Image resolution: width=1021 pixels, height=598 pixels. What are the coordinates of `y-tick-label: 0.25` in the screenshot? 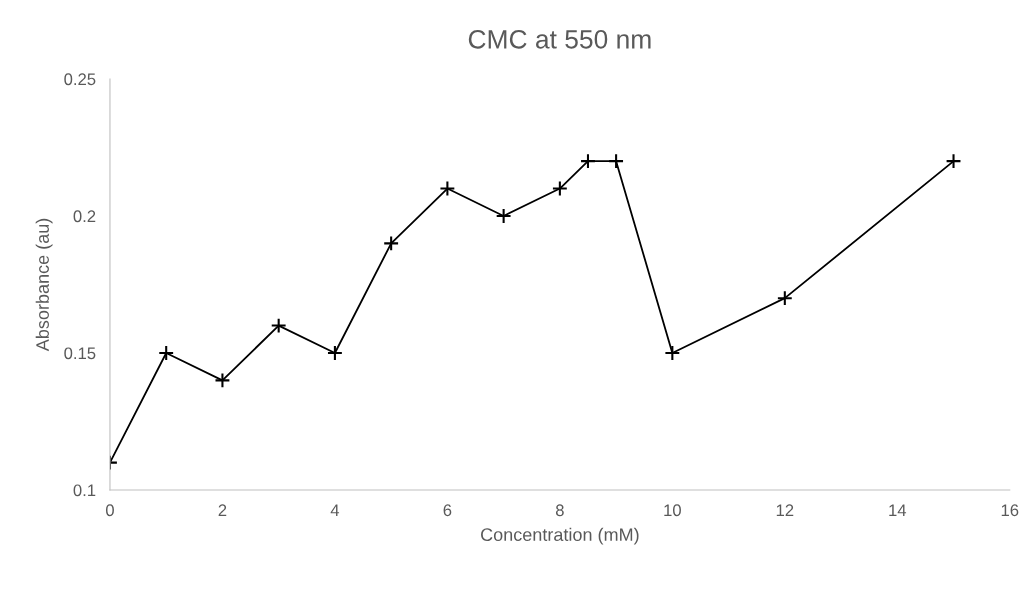 It's located at (80, 79).